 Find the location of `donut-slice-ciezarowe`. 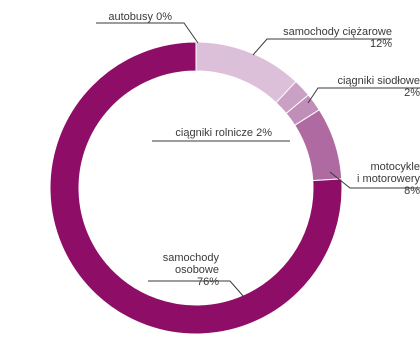

donut-slice-ciezarowe is located at coordinates (246, 72).